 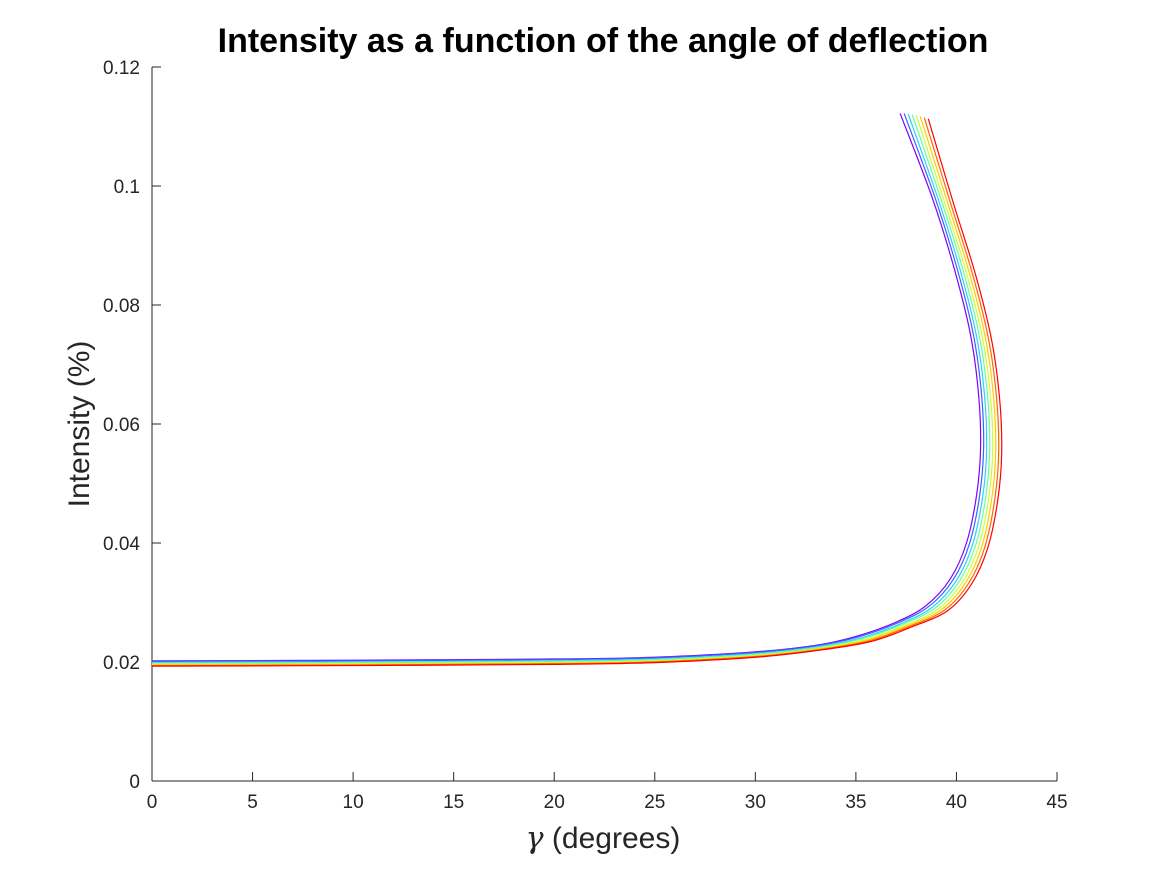 I want to click on x-axis-label-symbol: γ, so click(x=535, y=838).